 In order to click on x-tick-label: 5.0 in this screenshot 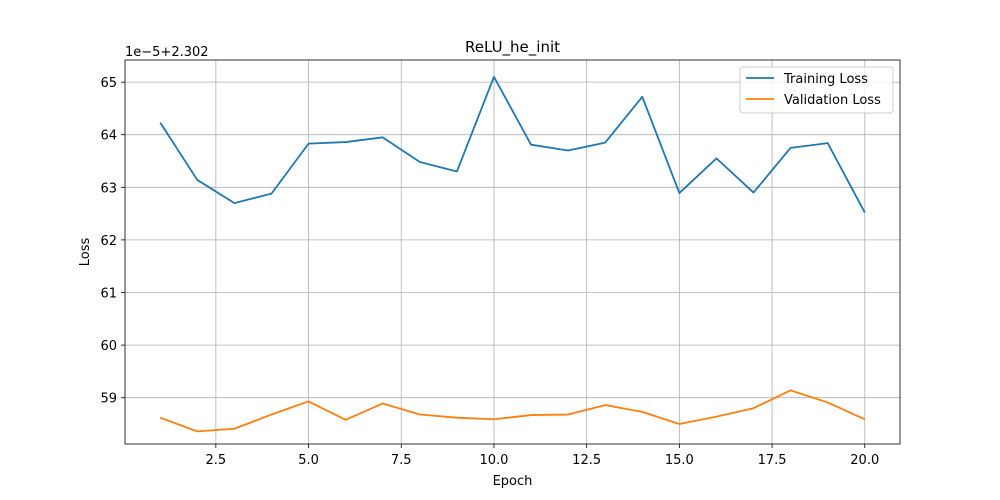, I will do `click(308, 460)`.